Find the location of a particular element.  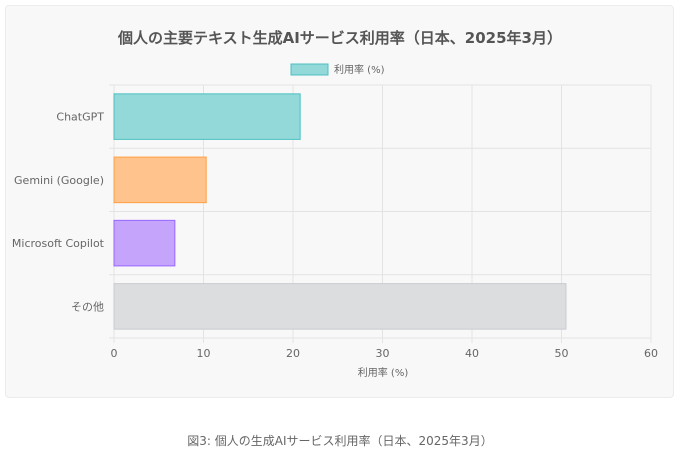

legend: 利用率 (%) is located at coordinates (337, 69).